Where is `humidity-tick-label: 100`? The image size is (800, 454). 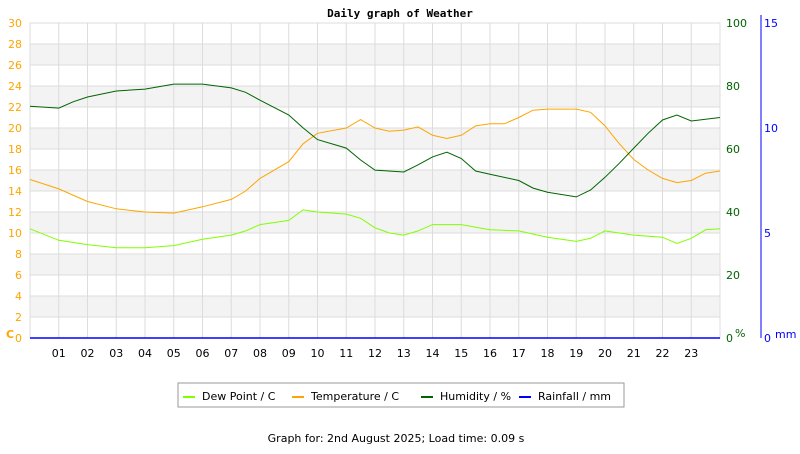 humidity-tick-label: 100 is located at coordinates (736, 23).